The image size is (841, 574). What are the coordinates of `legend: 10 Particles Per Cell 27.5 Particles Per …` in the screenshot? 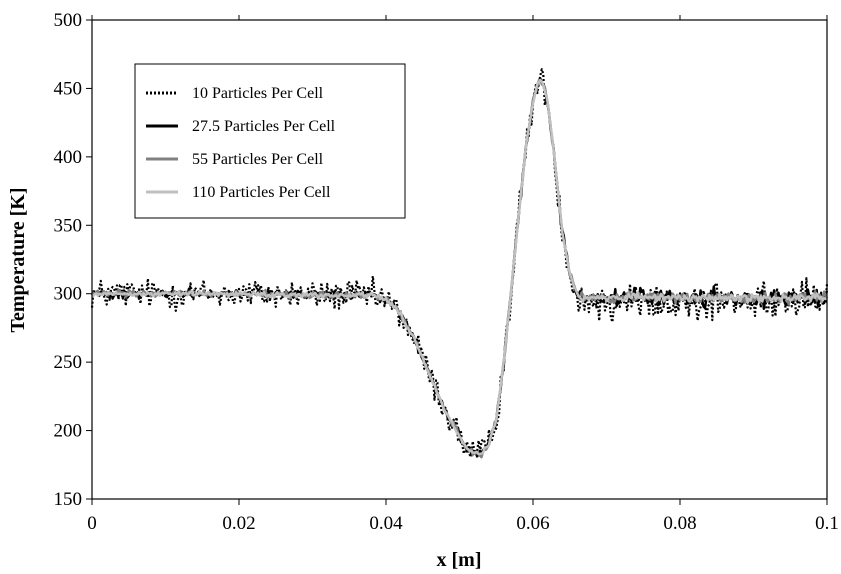 It's located at (270, 141).